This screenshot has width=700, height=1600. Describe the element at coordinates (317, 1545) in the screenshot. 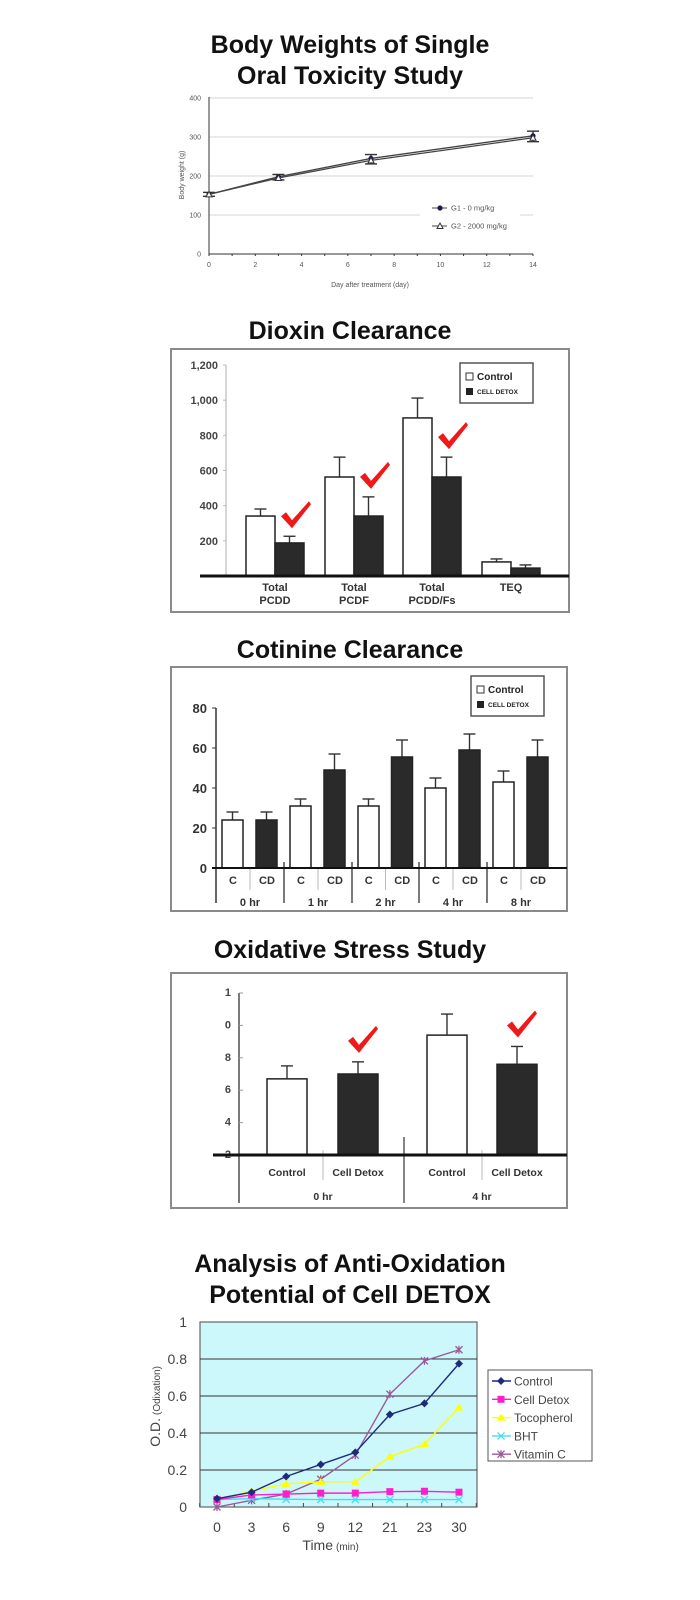

I see `x-axis-label: Time` at that location.